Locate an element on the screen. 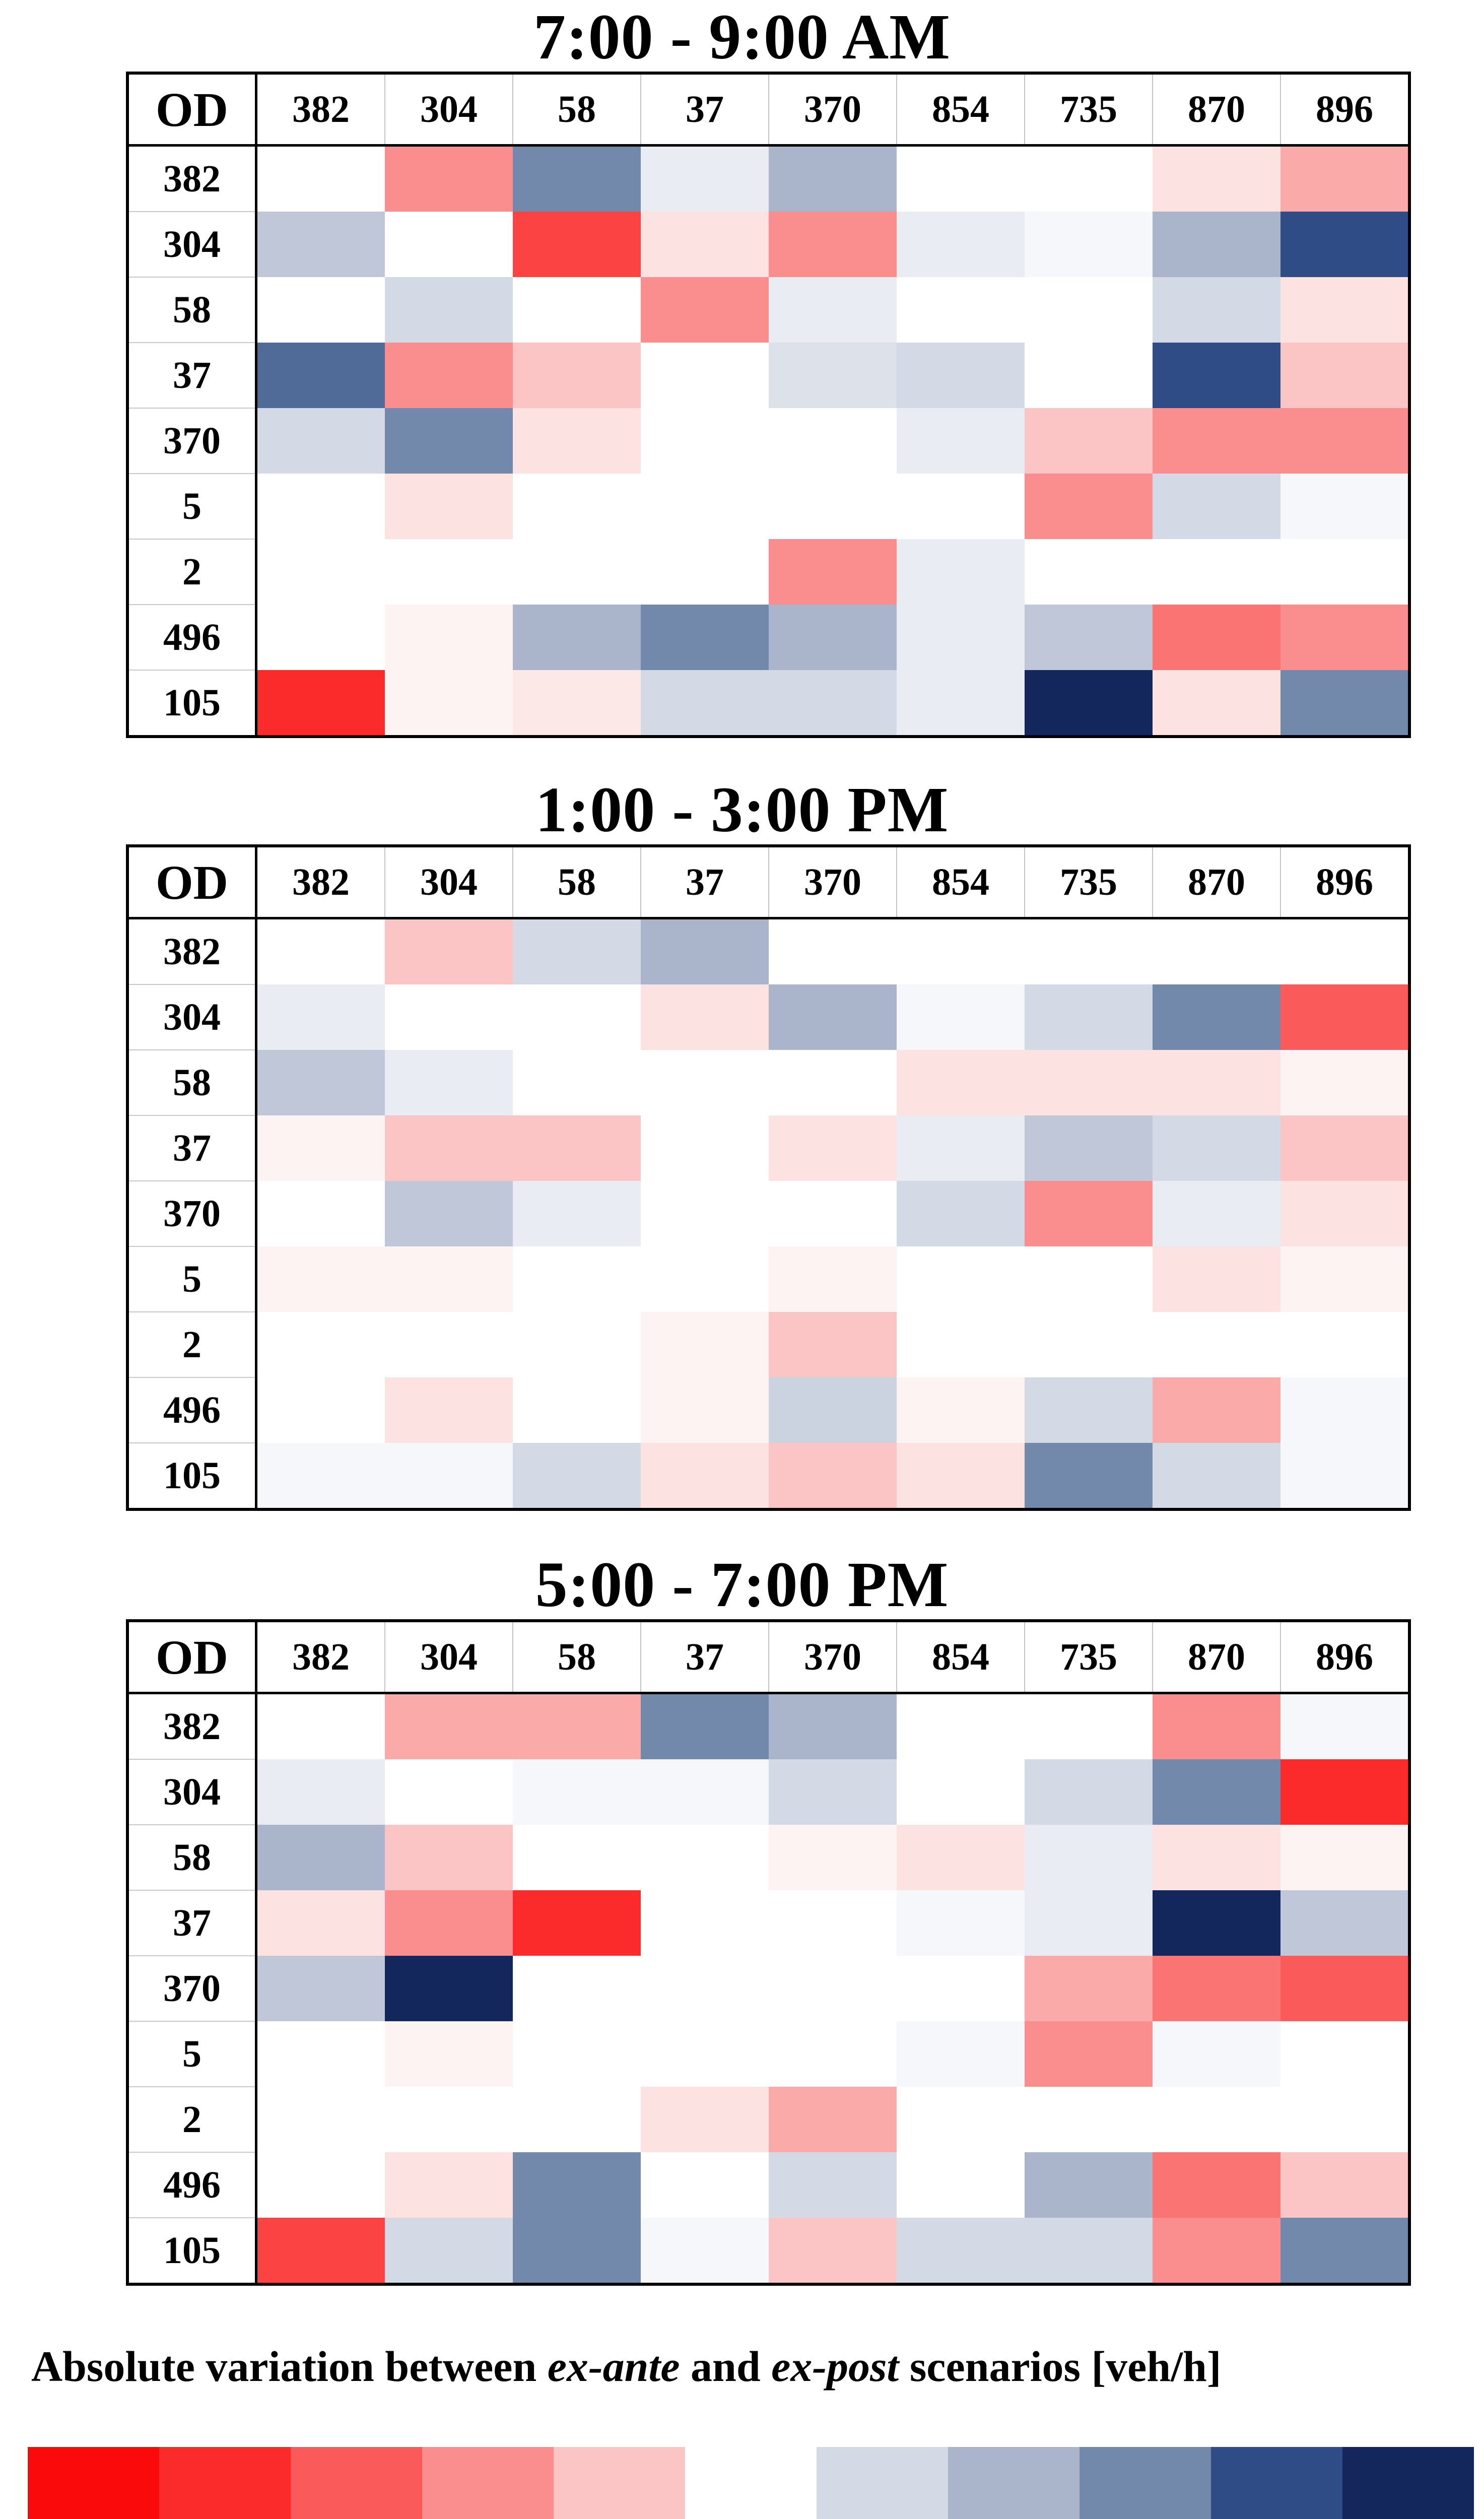 Image resolution: width=1484 pixels, height=2519 pixels. table-row: 105 is located at coordinates (768, 2251).